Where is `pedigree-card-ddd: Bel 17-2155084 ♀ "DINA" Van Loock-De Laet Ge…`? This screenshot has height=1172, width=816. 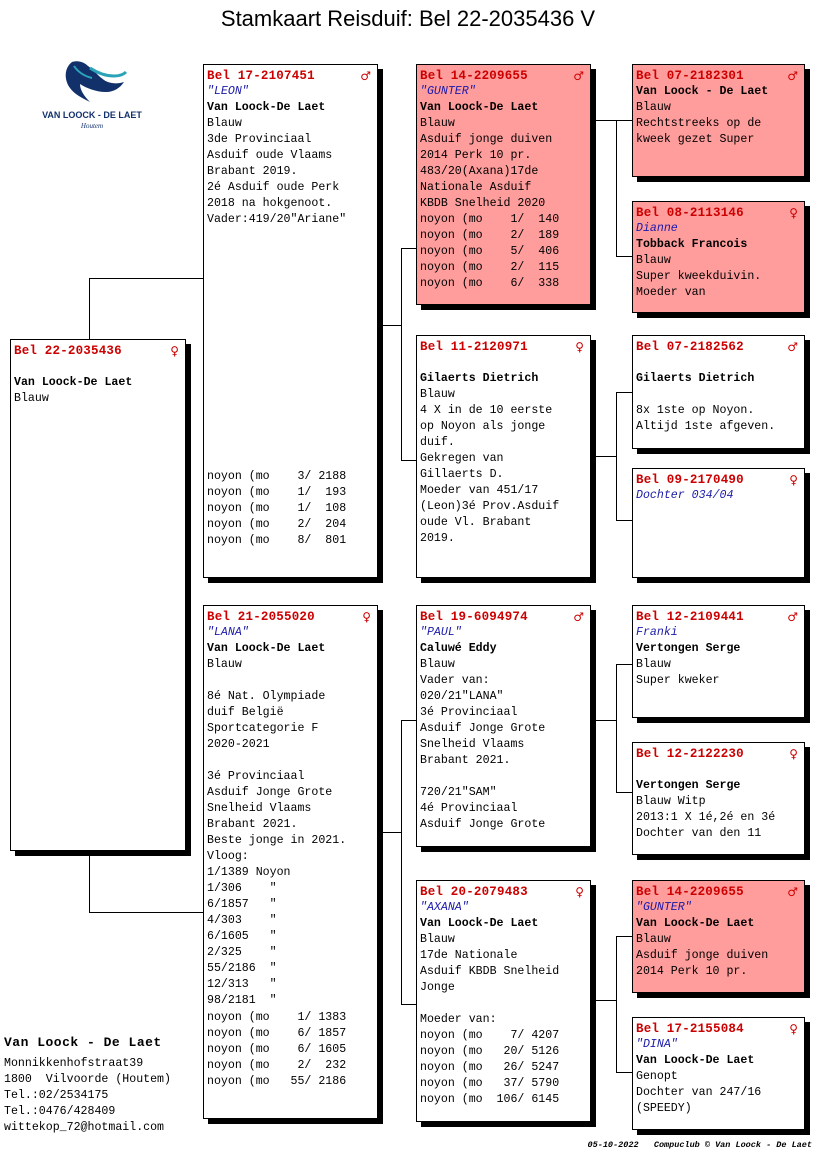
pedigree-card-ddd: Bel 17-2155084 ♀ "DINA" Van Loock-De Laet Ge… is located at coordinates (718, 1073).